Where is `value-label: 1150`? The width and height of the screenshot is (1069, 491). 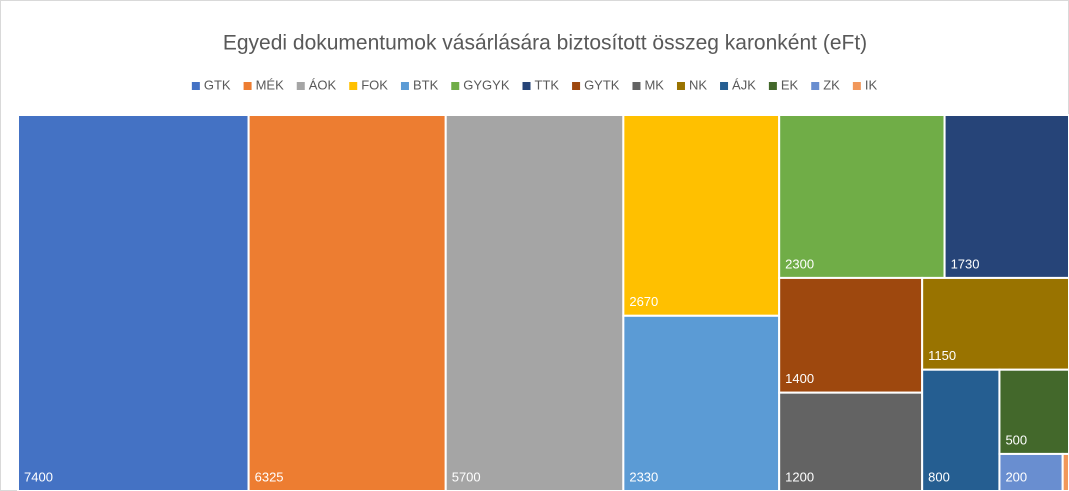
value-label: 1150 is located at coordinates (942, 355).